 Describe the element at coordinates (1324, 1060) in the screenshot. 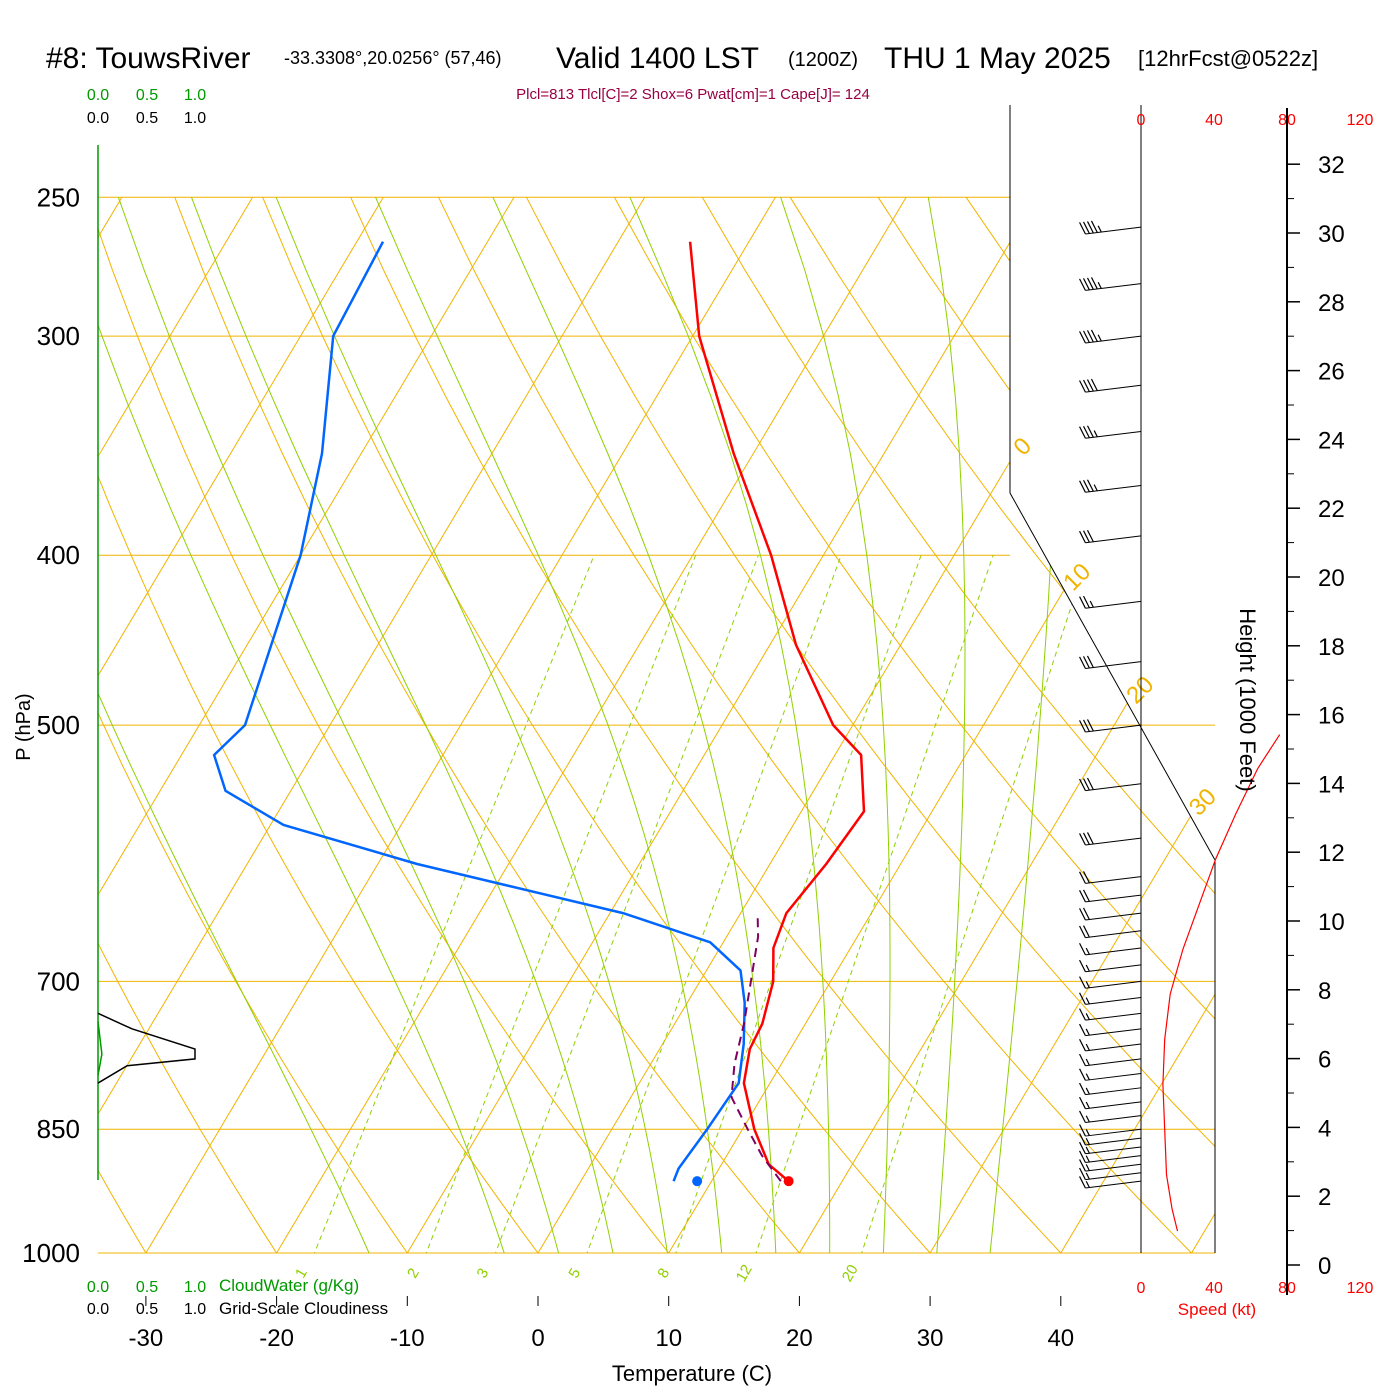

I see `height-tick-label: 6` at that location.